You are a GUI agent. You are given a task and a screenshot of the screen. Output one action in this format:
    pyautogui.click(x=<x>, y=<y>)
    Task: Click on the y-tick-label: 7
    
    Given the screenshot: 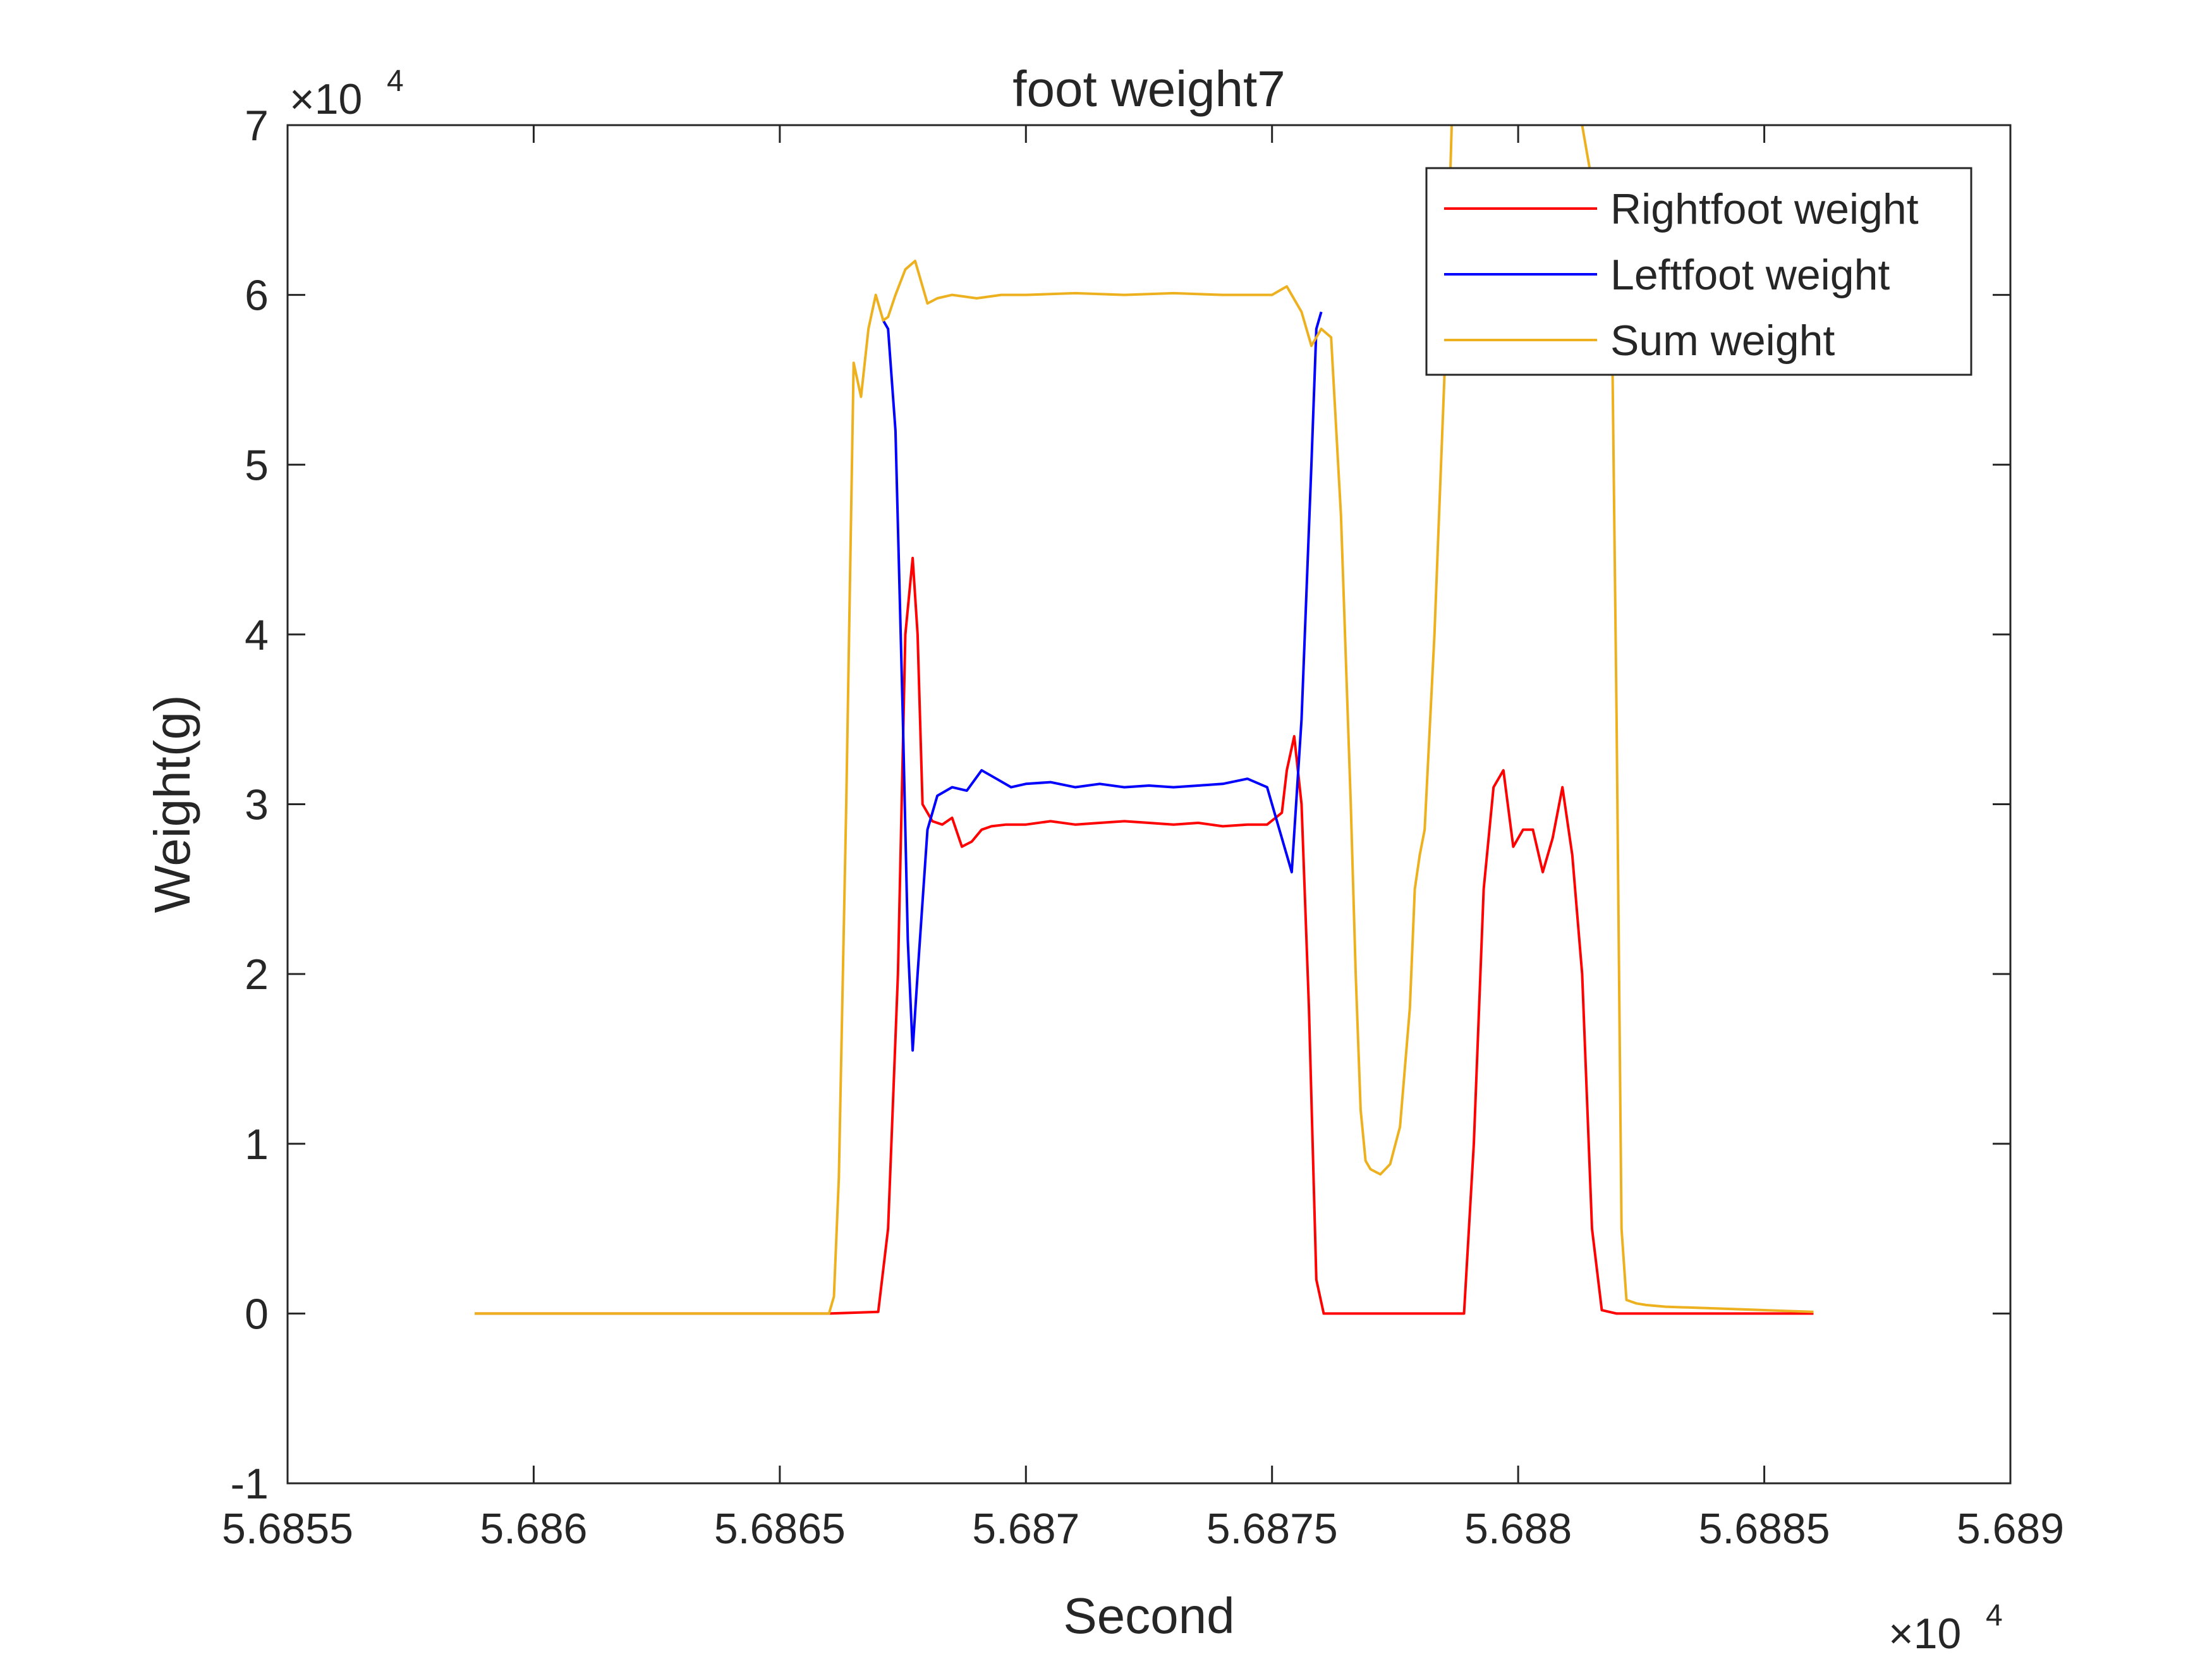 What is the action you would take?
    pyautogui.click(x=257, y=126)
    